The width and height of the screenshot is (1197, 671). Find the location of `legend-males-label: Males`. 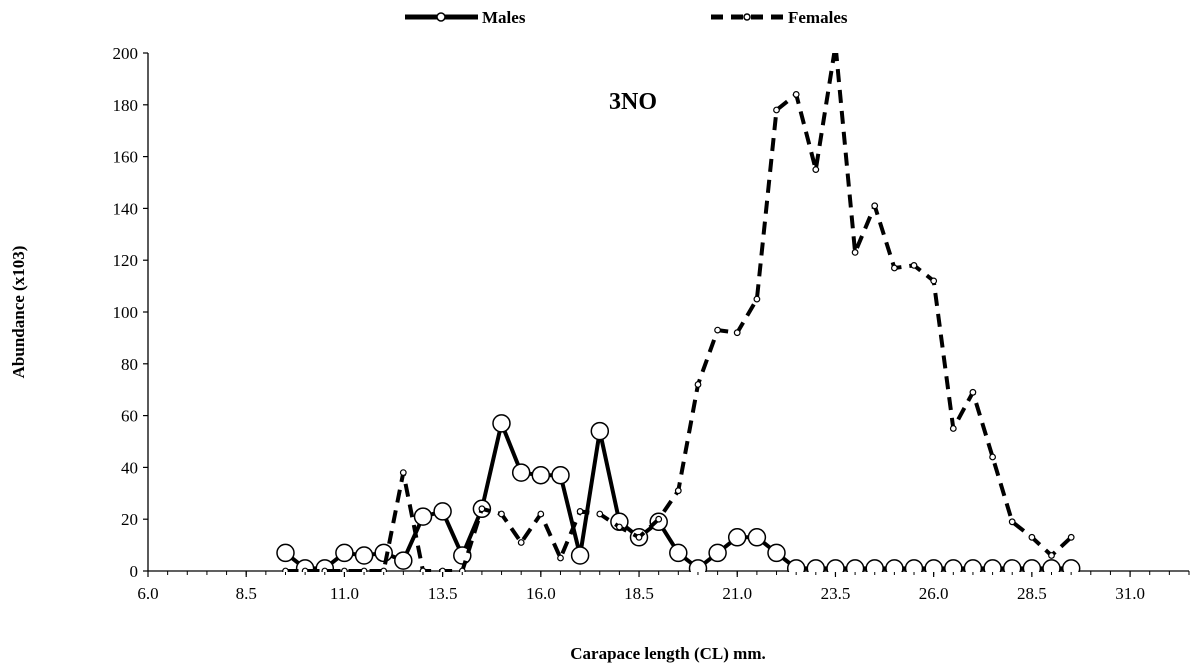

legend-males-label: Males is located at coordinates (504, 17).